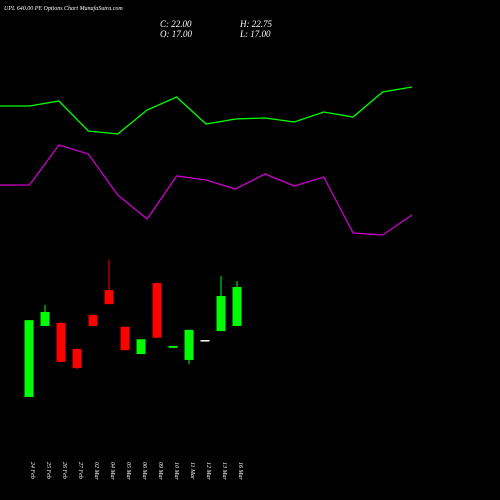 The image size is (500, 500). I want to click on ohlc-high: H: 22.75, so click(255, 24).